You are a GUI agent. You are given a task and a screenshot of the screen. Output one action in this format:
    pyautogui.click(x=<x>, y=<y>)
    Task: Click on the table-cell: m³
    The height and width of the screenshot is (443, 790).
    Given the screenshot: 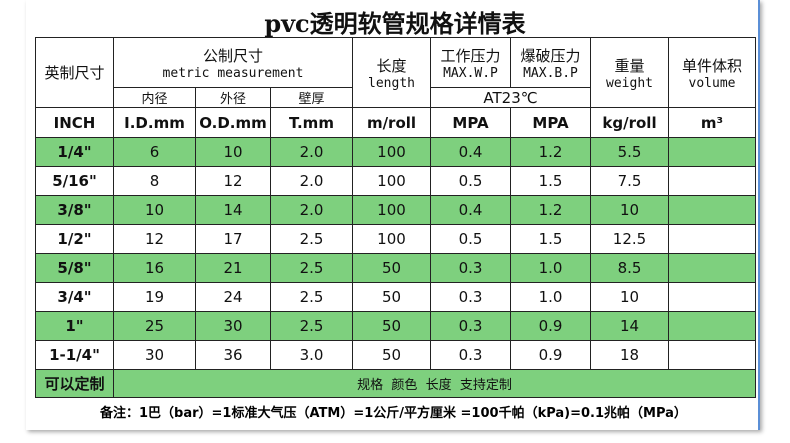 What is the action you would take?
    pyautogui.click(x=712, y=122)
    